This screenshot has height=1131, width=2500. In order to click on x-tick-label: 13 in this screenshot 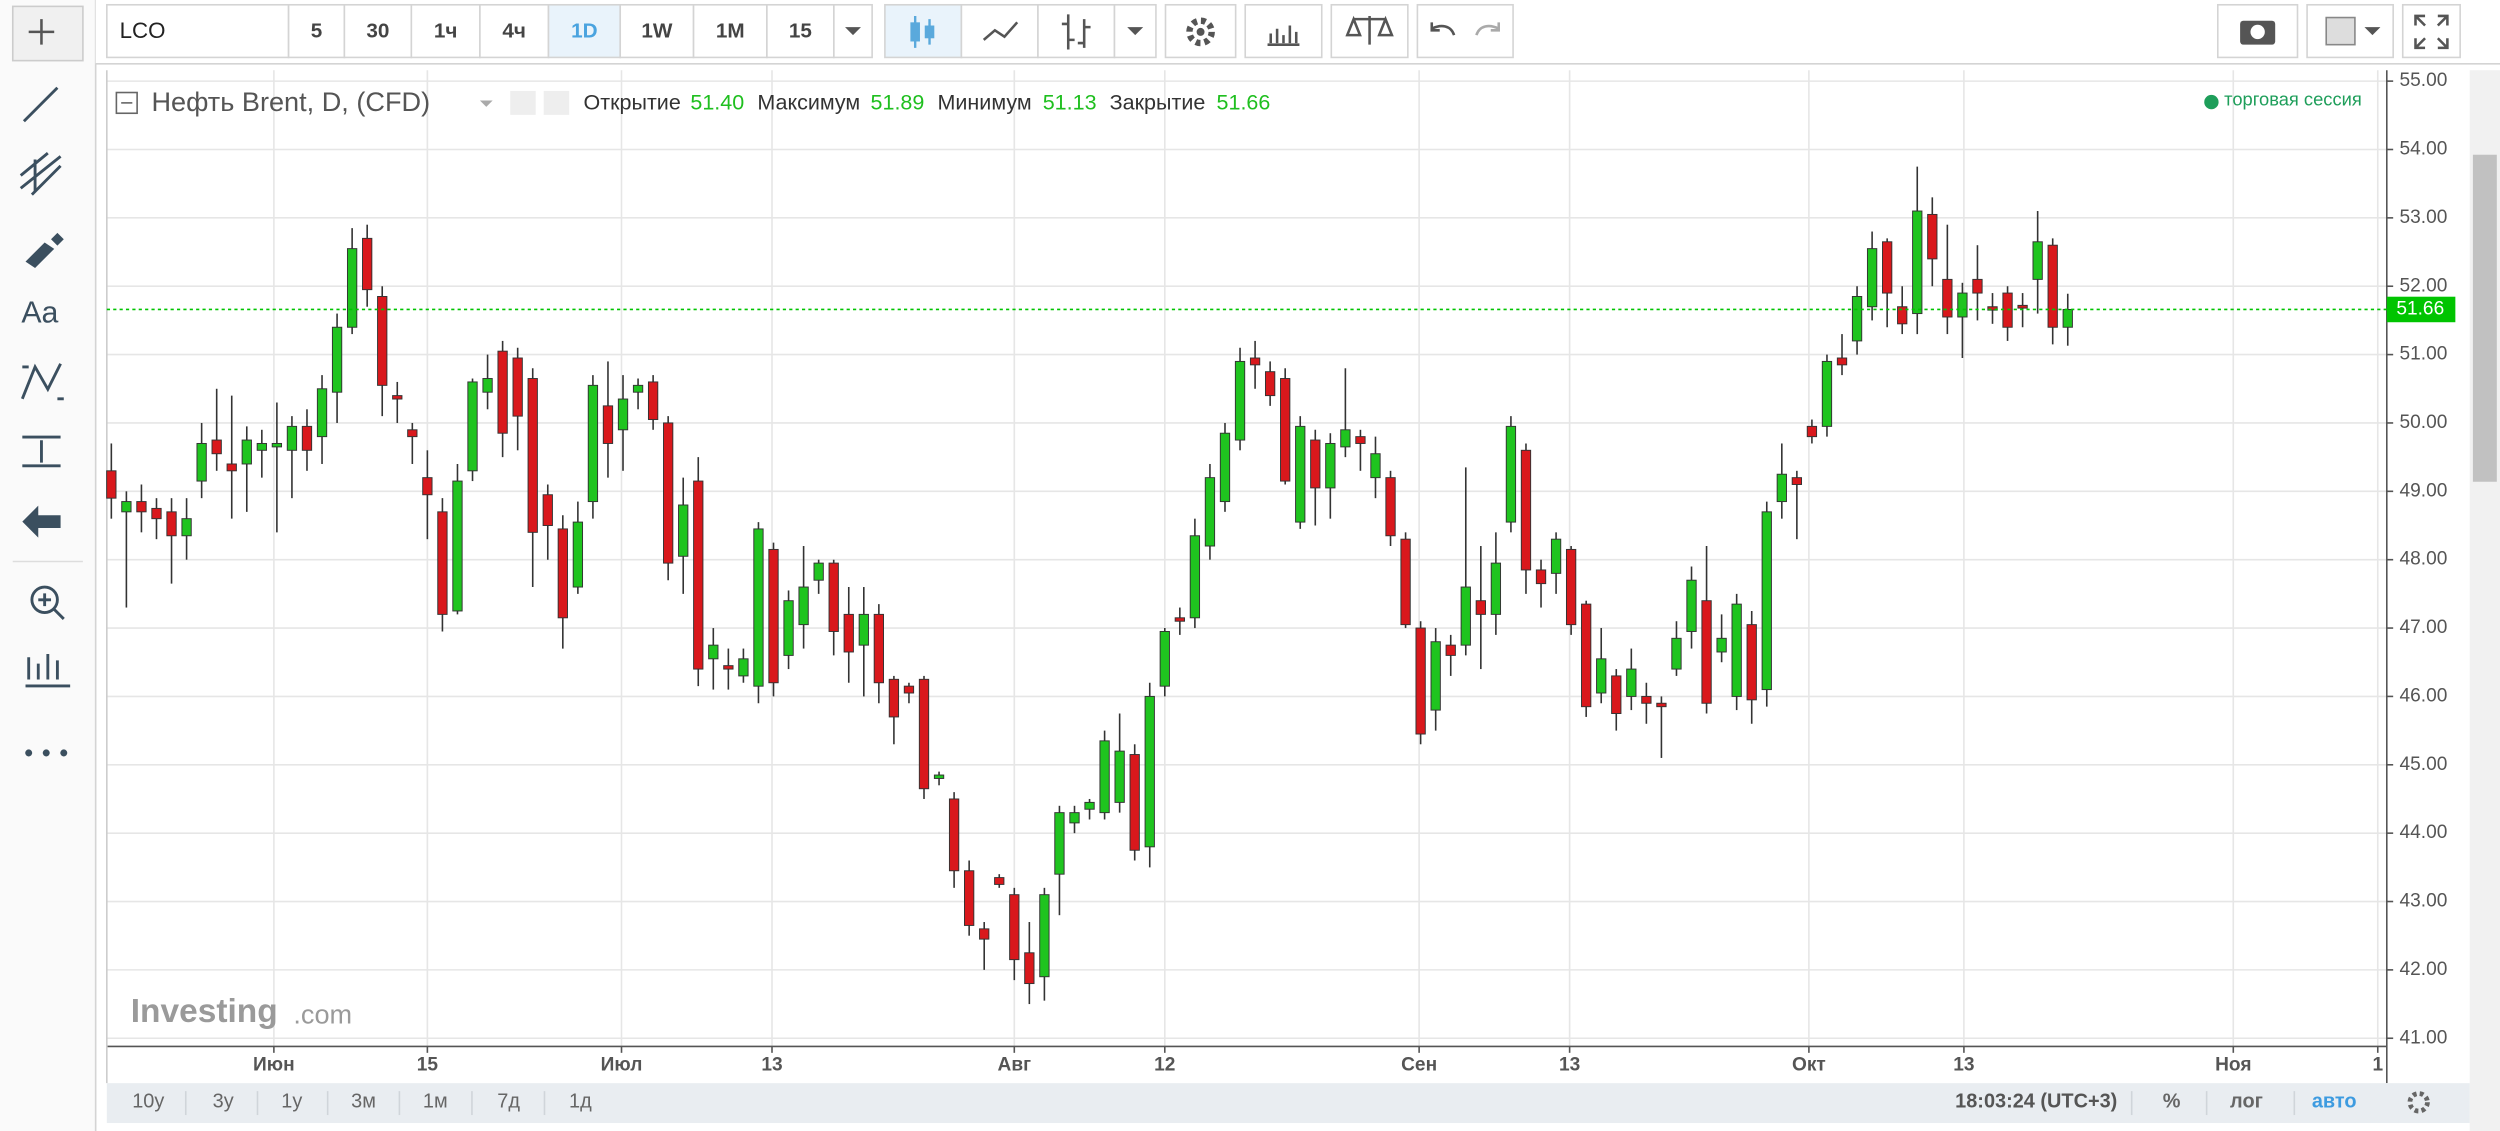, I will do `click(1569, 1065)`.